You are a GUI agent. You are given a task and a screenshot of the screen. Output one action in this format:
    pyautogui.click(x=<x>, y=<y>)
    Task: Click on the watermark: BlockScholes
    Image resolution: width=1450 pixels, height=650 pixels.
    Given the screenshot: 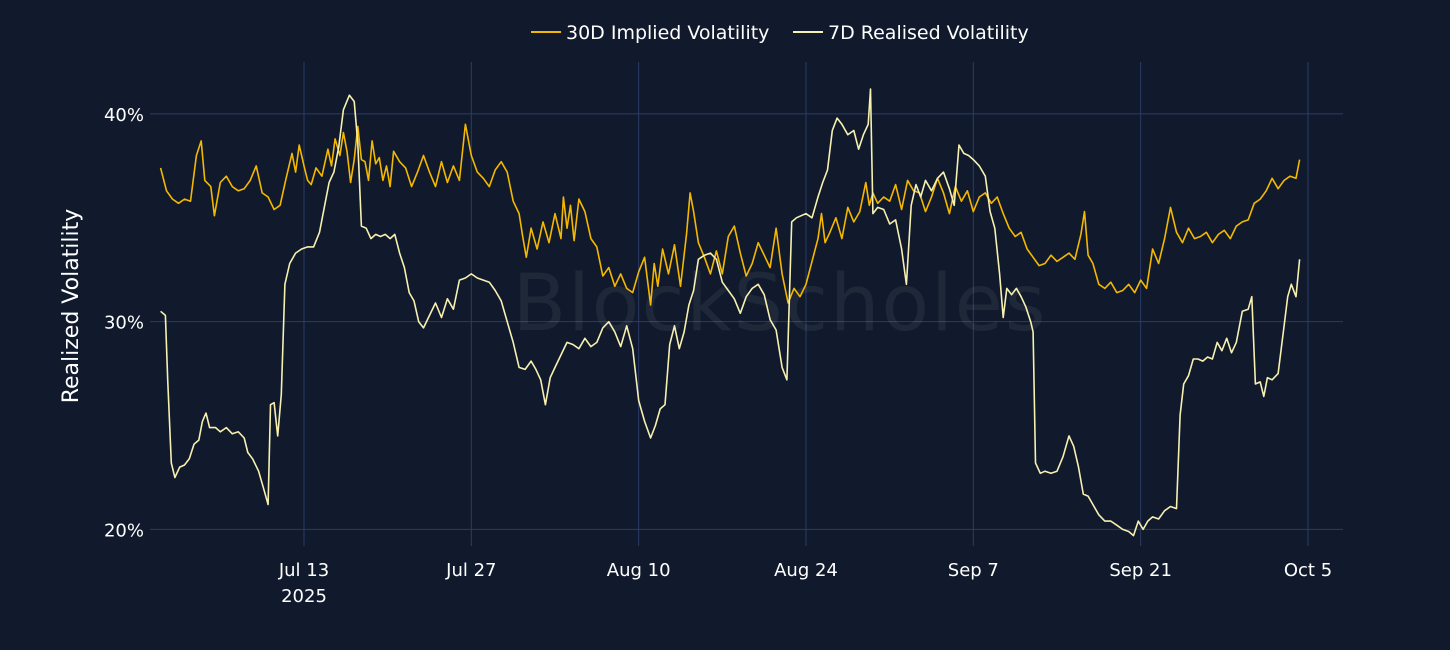 What is the action you would take?
    pyautogui.click(x=780, y=304)
    